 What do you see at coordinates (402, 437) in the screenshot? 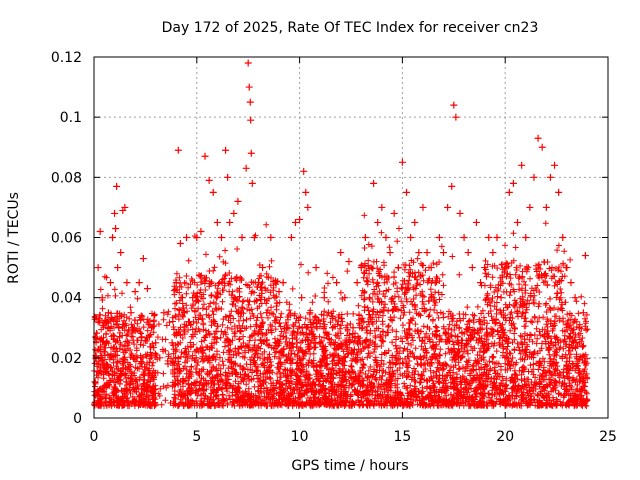
I see `x-tick-label: 15` at bounding box center [402, 437].